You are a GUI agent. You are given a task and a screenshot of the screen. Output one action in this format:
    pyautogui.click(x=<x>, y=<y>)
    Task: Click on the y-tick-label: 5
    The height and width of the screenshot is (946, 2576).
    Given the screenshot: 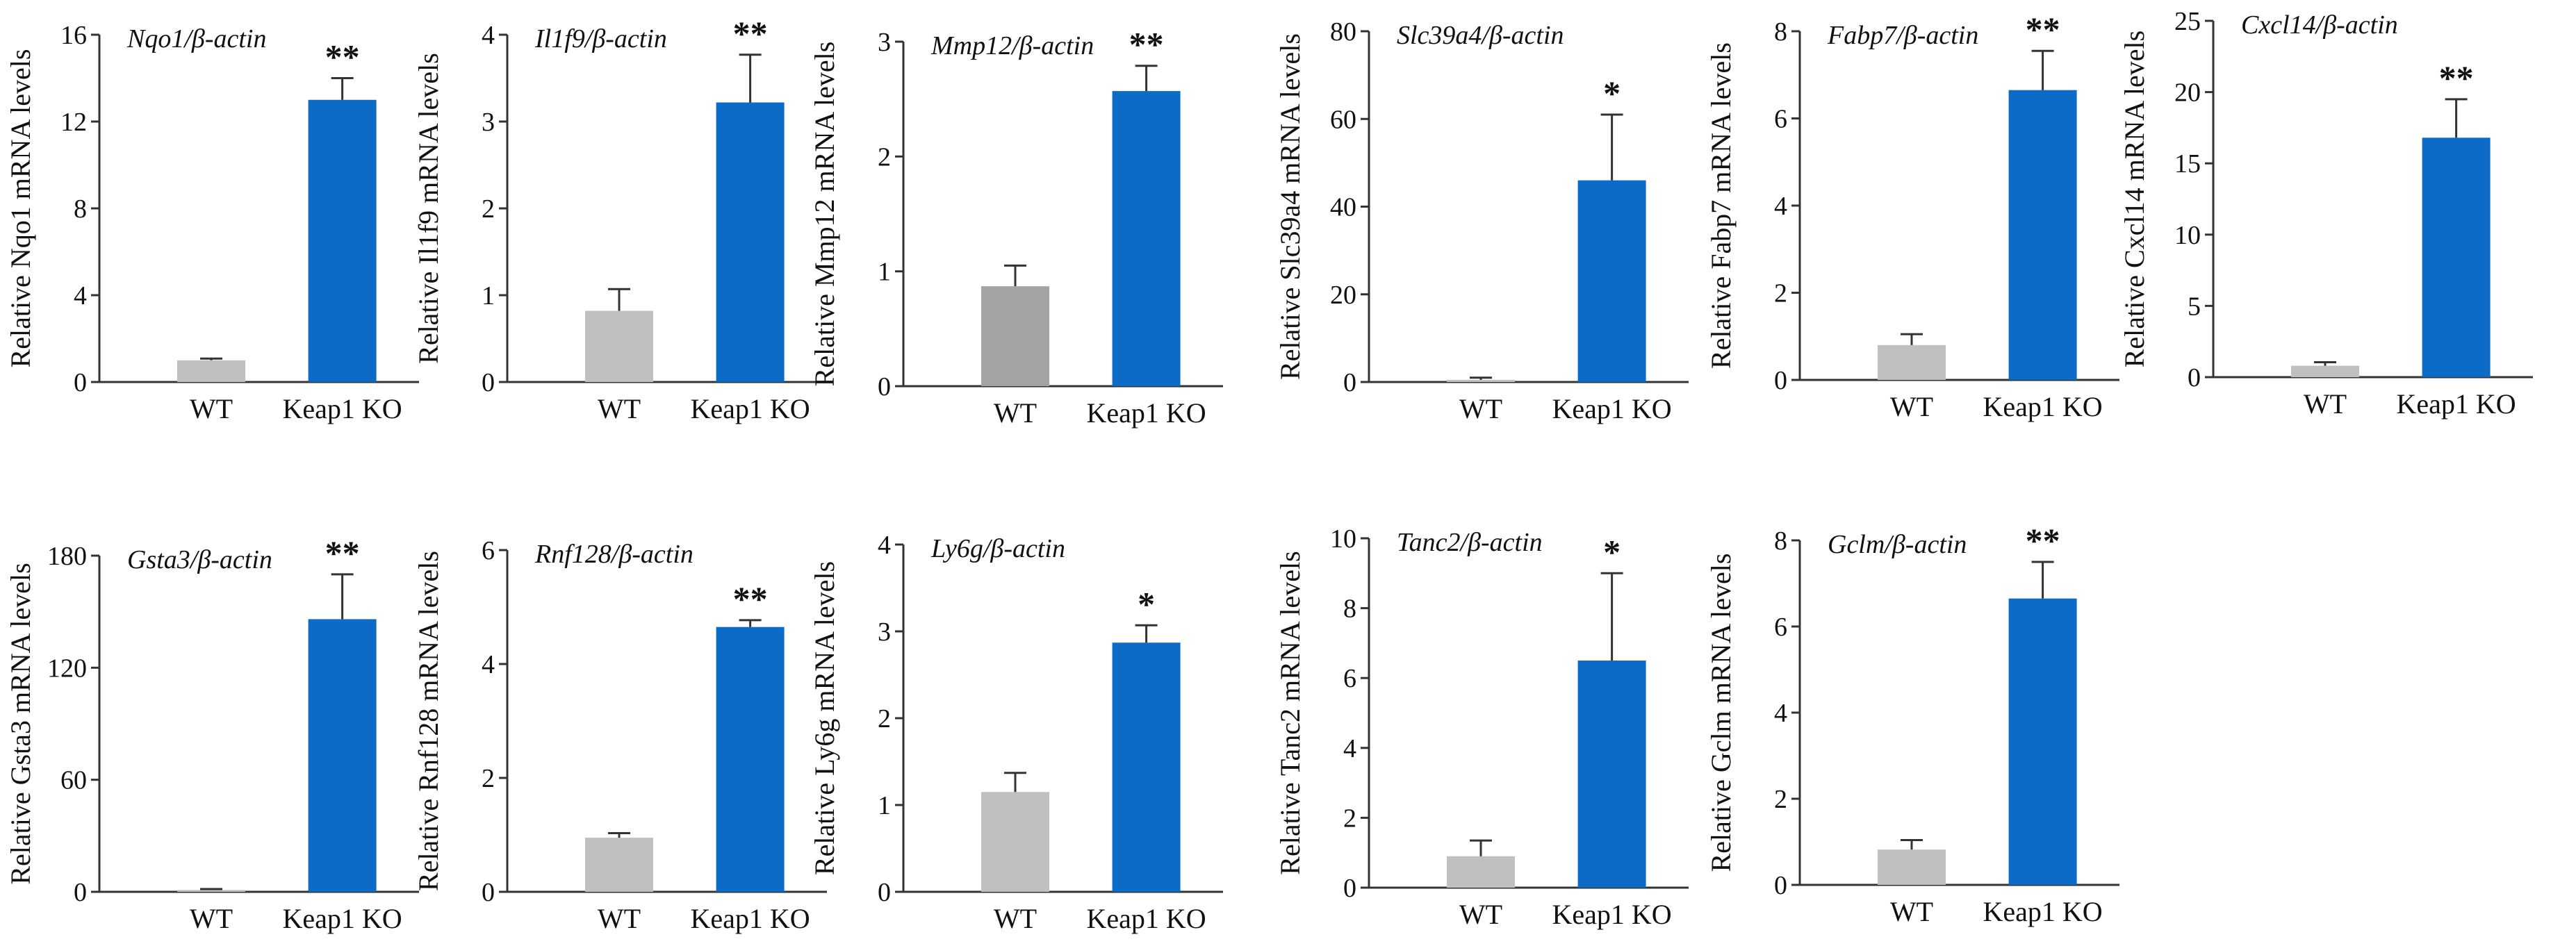 What is the action you would take?
    pyautogui.click(x=2194, y=306)
    